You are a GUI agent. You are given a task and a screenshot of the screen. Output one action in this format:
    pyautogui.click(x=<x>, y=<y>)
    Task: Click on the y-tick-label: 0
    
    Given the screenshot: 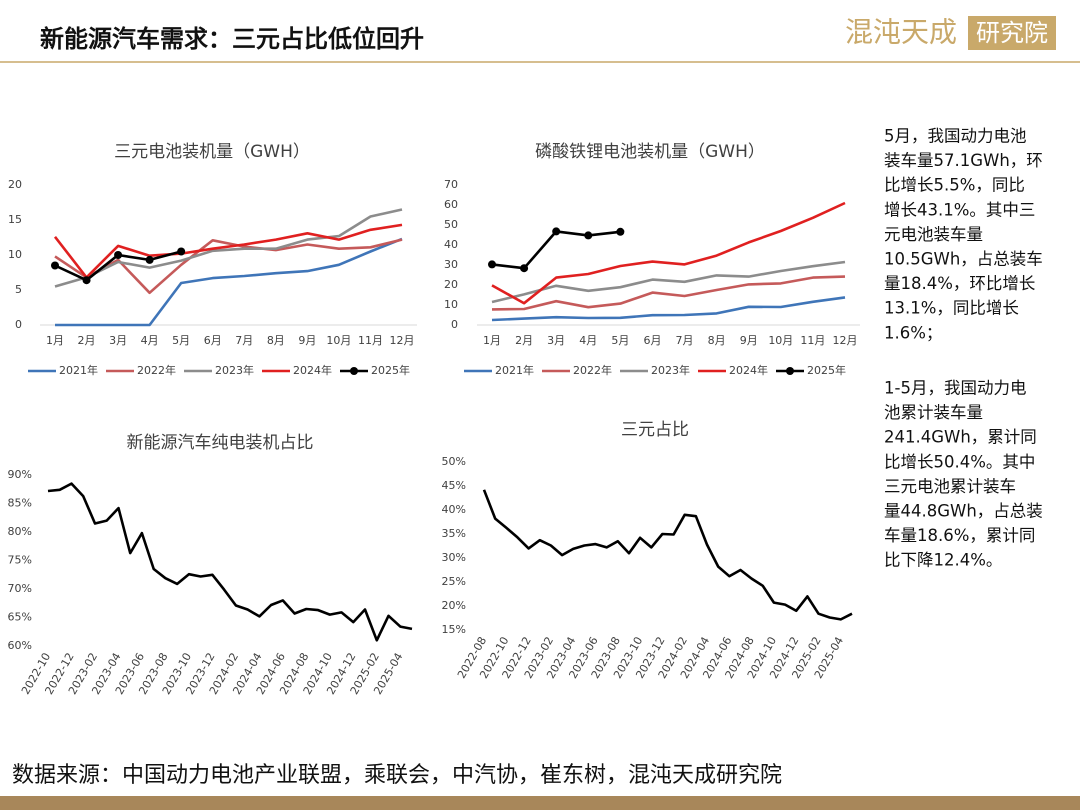 What is the action you would take?
    pyautogui.click(x=454, y=324)
    